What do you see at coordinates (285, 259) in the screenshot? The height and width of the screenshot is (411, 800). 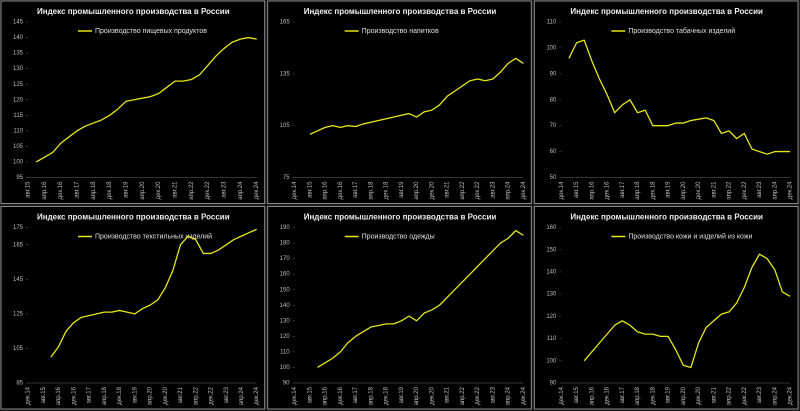 I see `y-tick-label: 170` at bounding box center [285, 259].